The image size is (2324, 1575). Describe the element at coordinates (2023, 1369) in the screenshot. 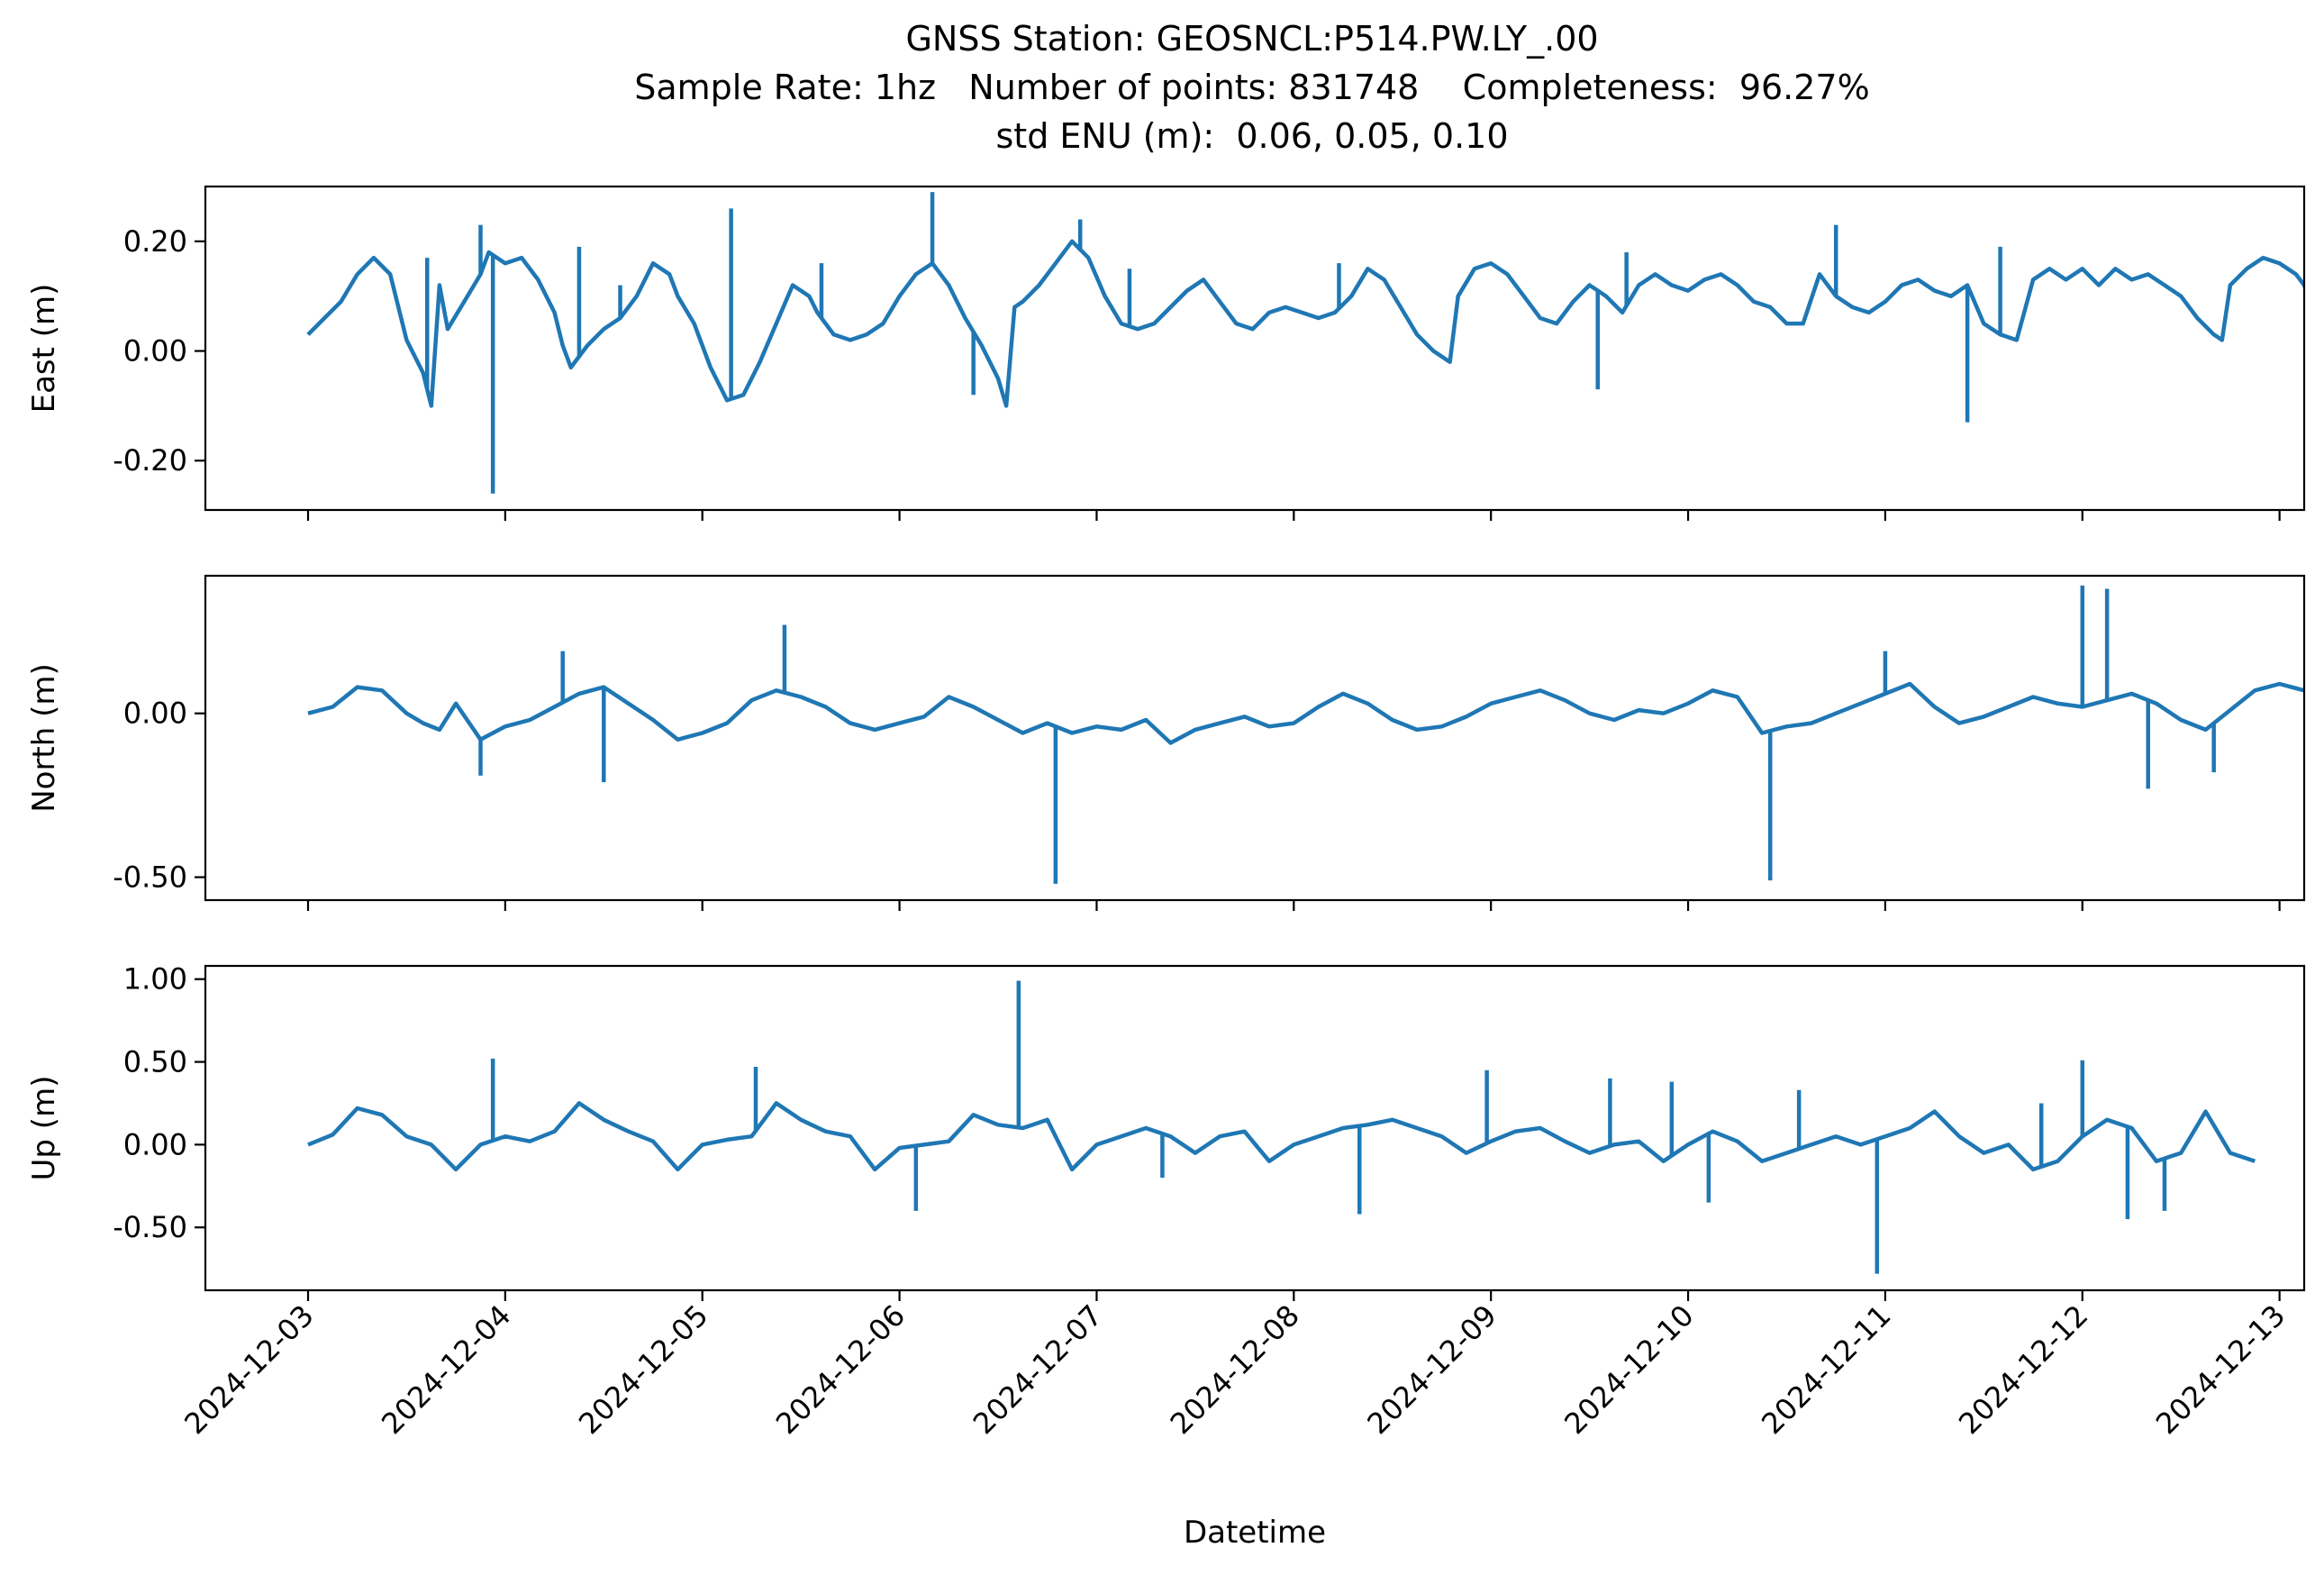

I see `x-tick-label: 2024-12-12` at that location.